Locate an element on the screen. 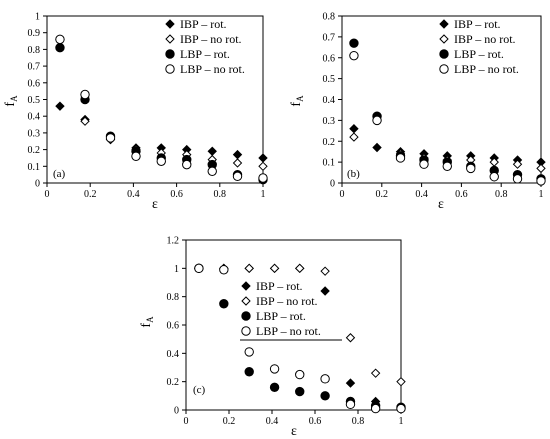 The width and height of the screenshot is (550, 439). panel-label: (c) is located at coordinates (199, 390).